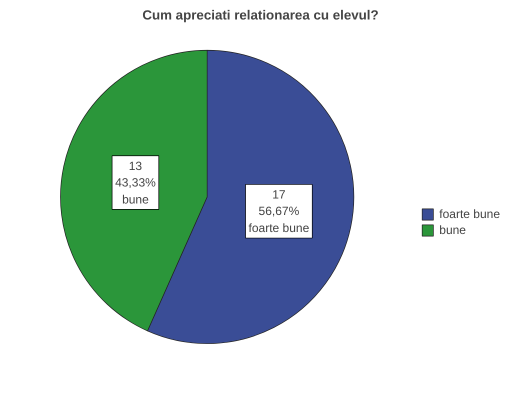  What do you see at coordinates (469, 213) in the screenshot?
I see `legend-label: foarte bune` at bounding box center [469, 213].